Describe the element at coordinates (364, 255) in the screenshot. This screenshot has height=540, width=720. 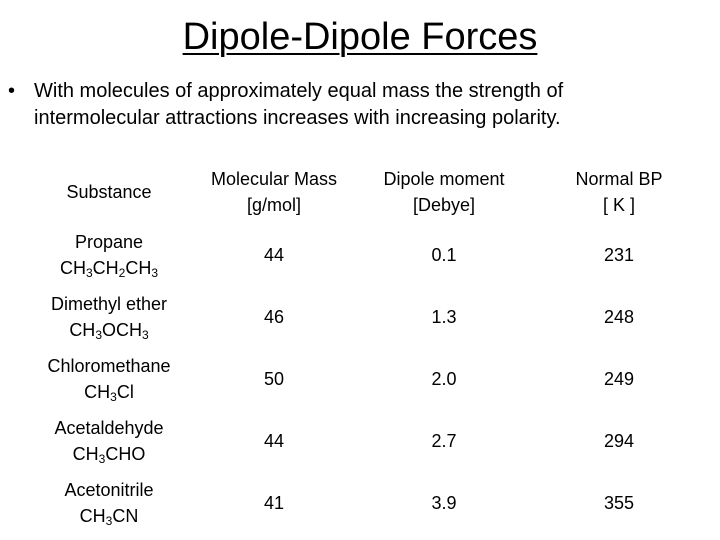
I see `table-row: Propane CH3CH2CH3 44 0.1 231` at that location.